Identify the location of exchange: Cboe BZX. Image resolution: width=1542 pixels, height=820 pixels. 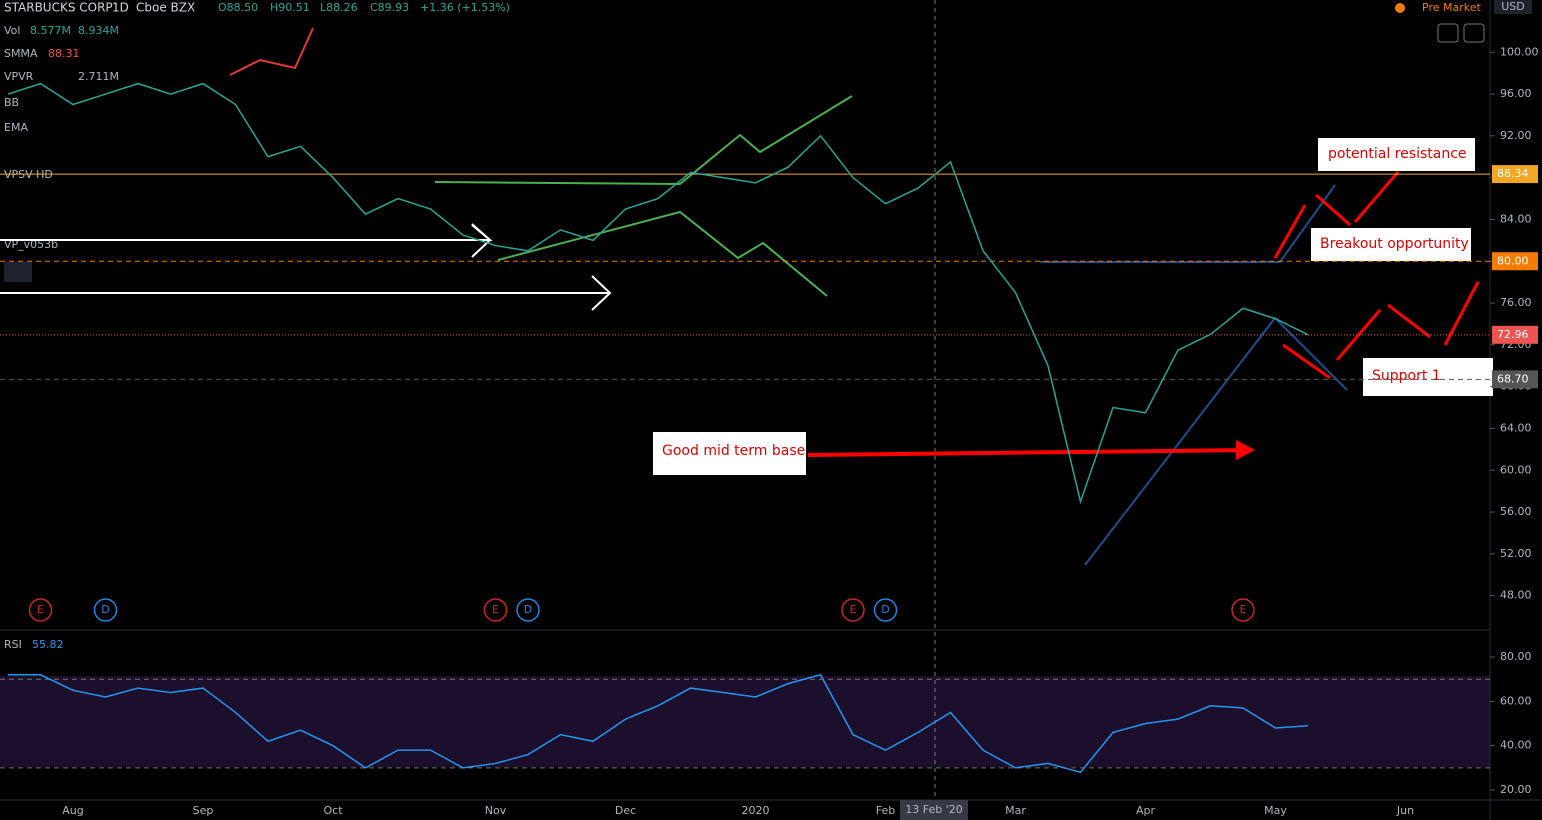
(165, 8).